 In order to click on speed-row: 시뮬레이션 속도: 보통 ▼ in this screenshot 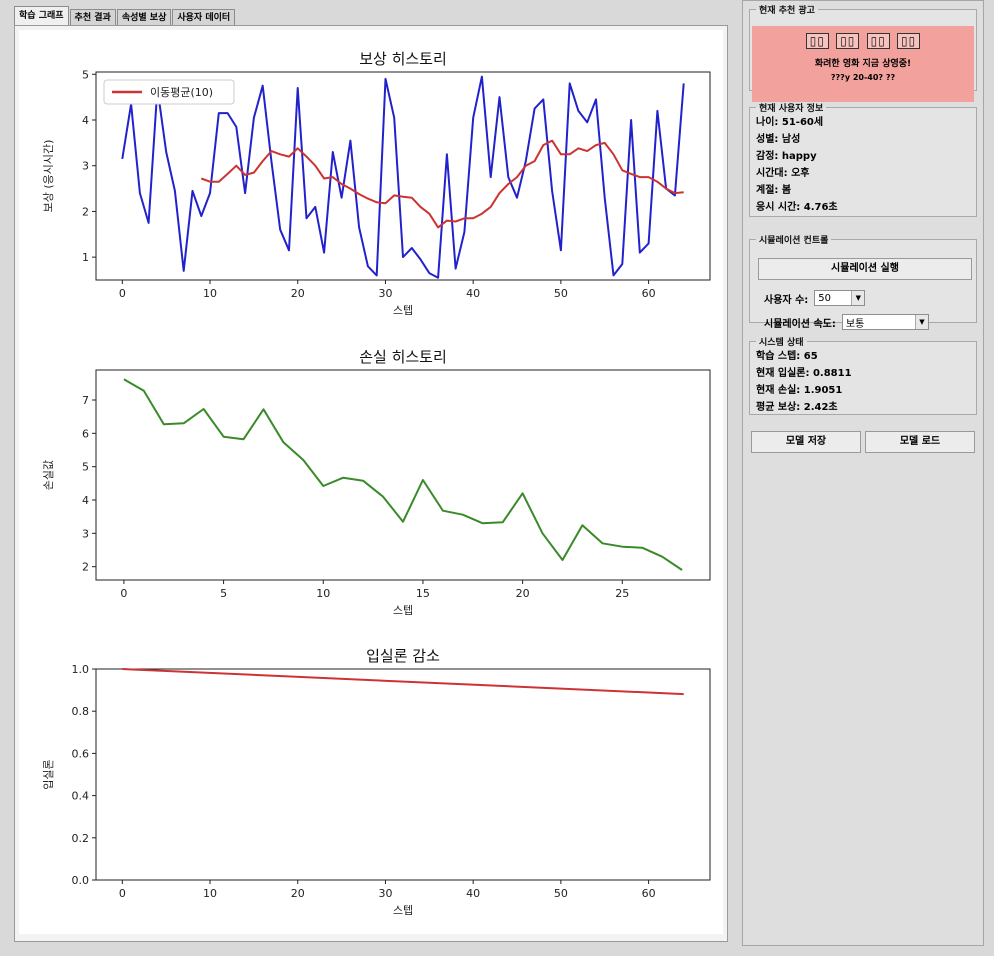, I will do `click(846, 322)`.